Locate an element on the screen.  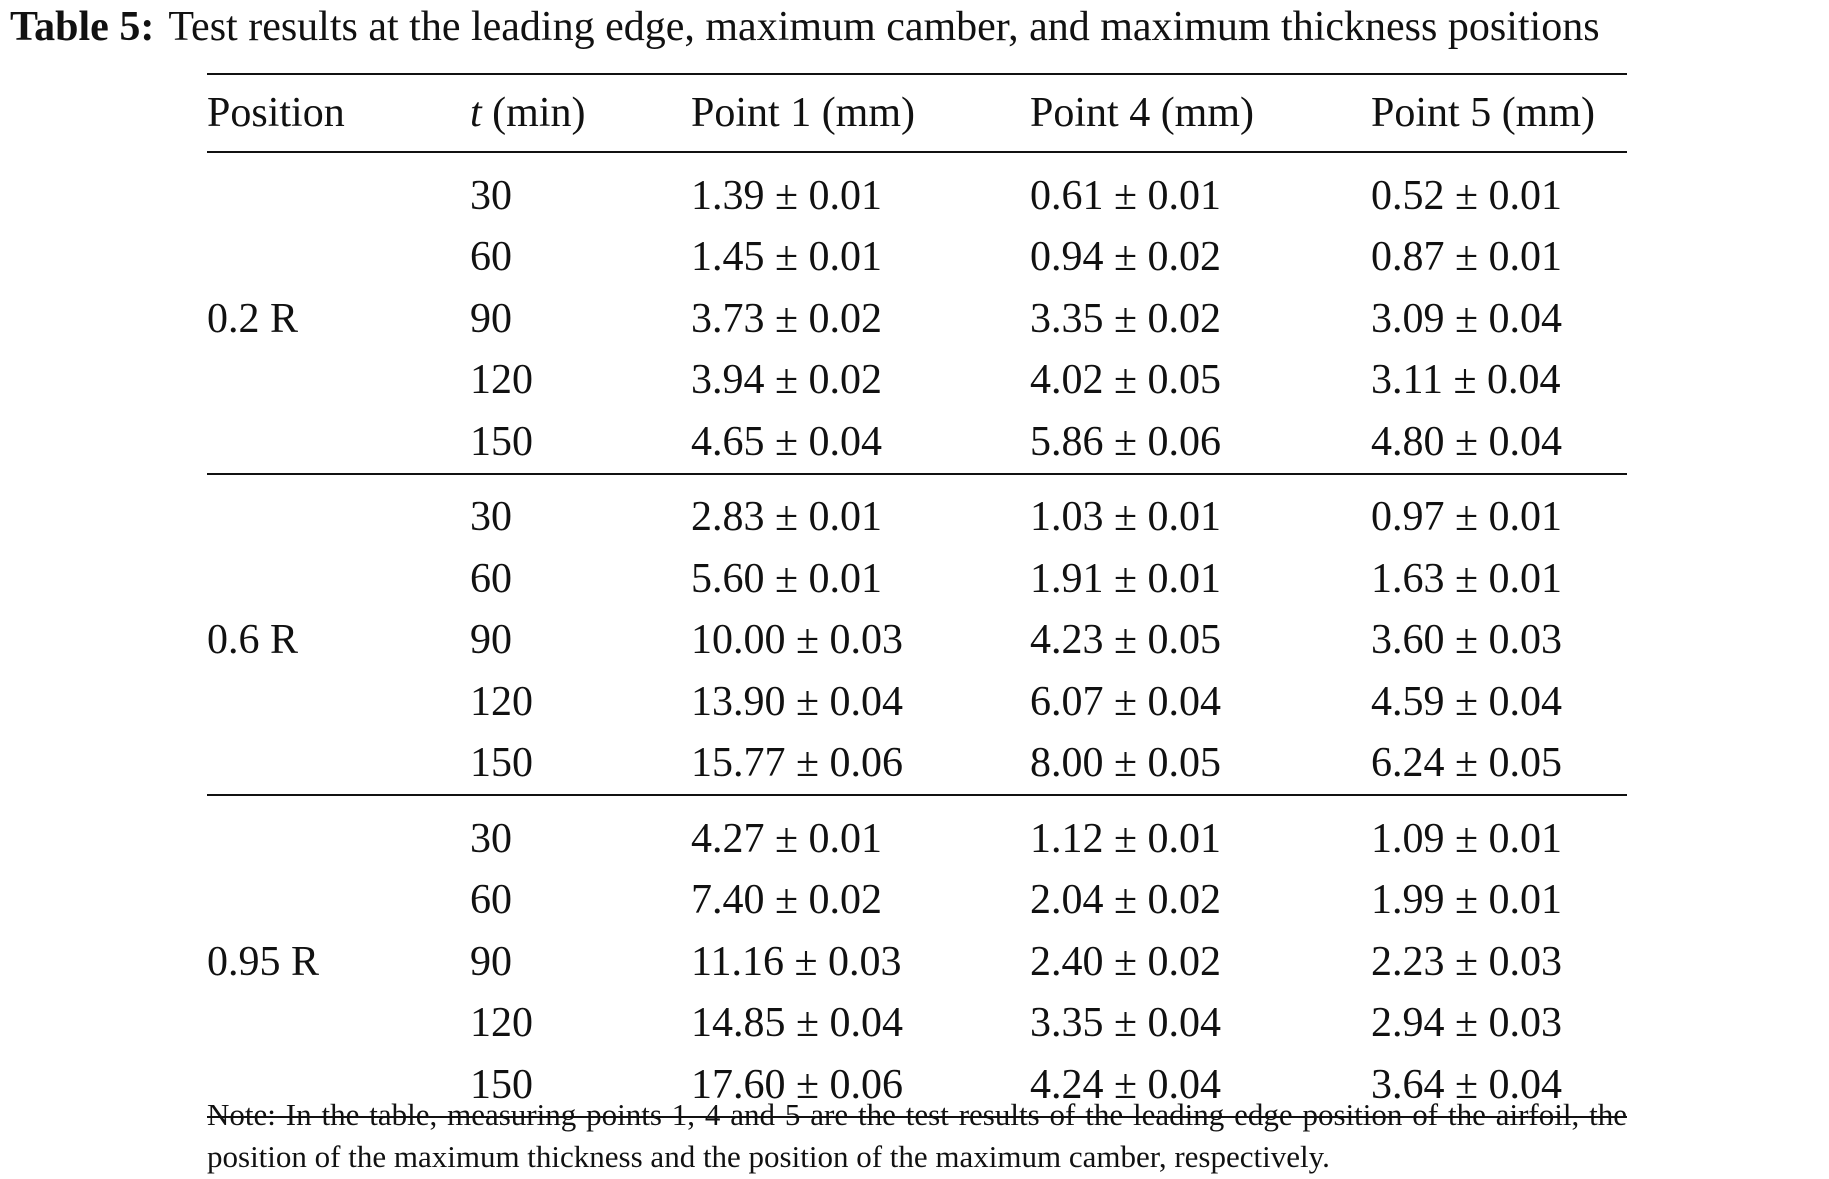
table-row: 120 14.85 ± 0.04 3.35 ± 0.04 2.94 ± 0.03 is located at coordinates (917, 1024).